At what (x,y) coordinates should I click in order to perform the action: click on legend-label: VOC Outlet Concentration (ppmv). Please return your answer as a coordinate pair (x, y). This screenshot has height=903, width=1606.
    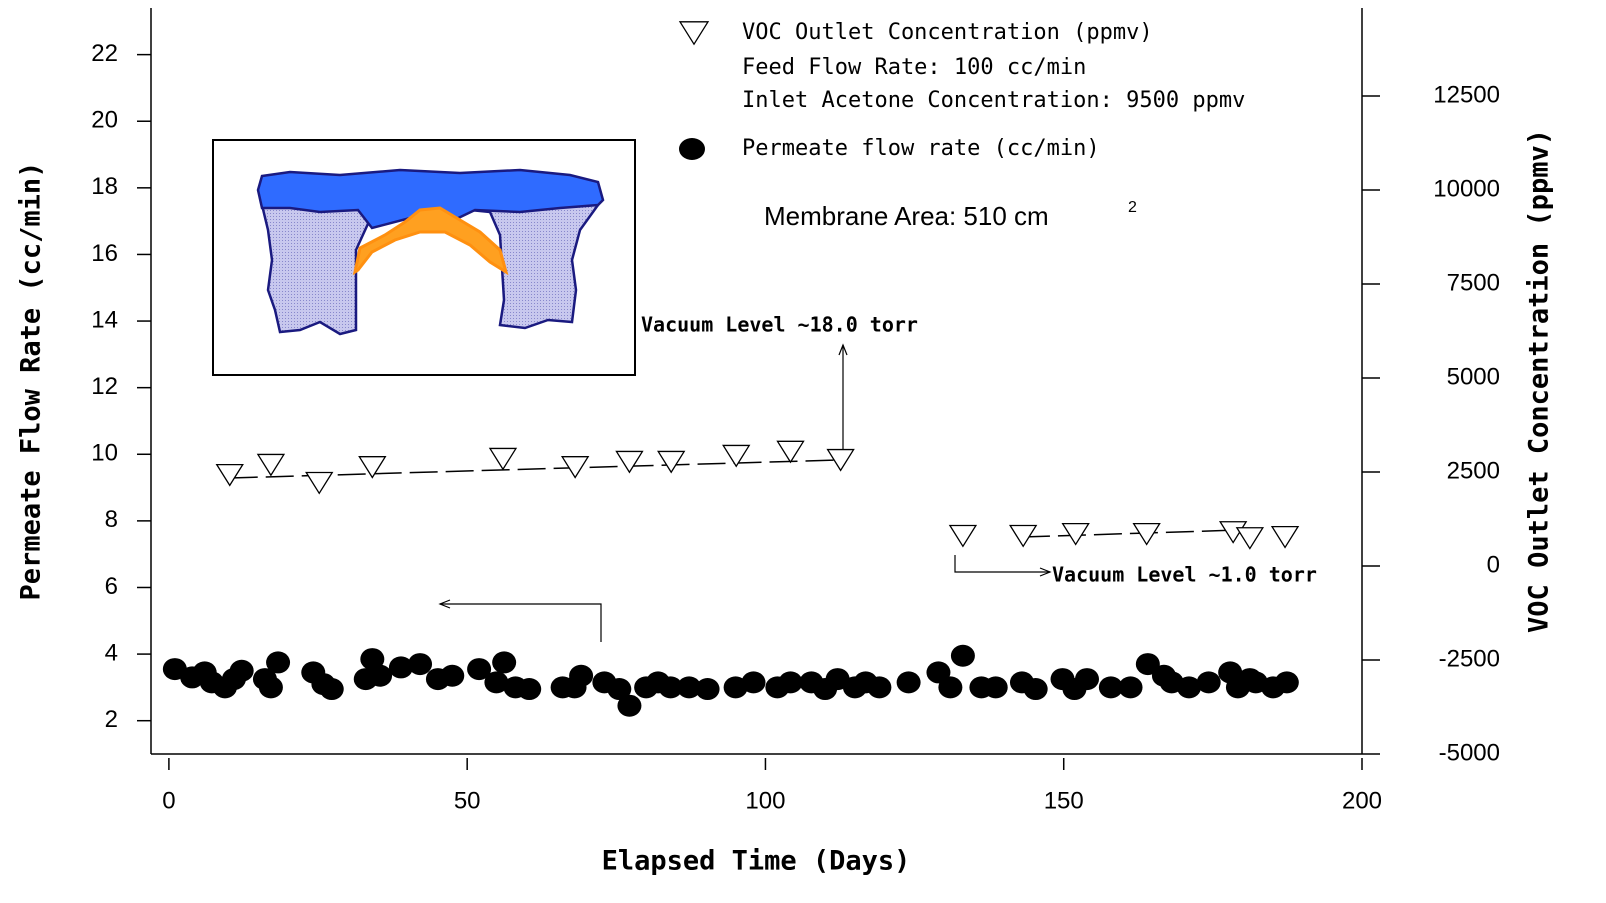
    Looking at the image, I should click on (947, 32).